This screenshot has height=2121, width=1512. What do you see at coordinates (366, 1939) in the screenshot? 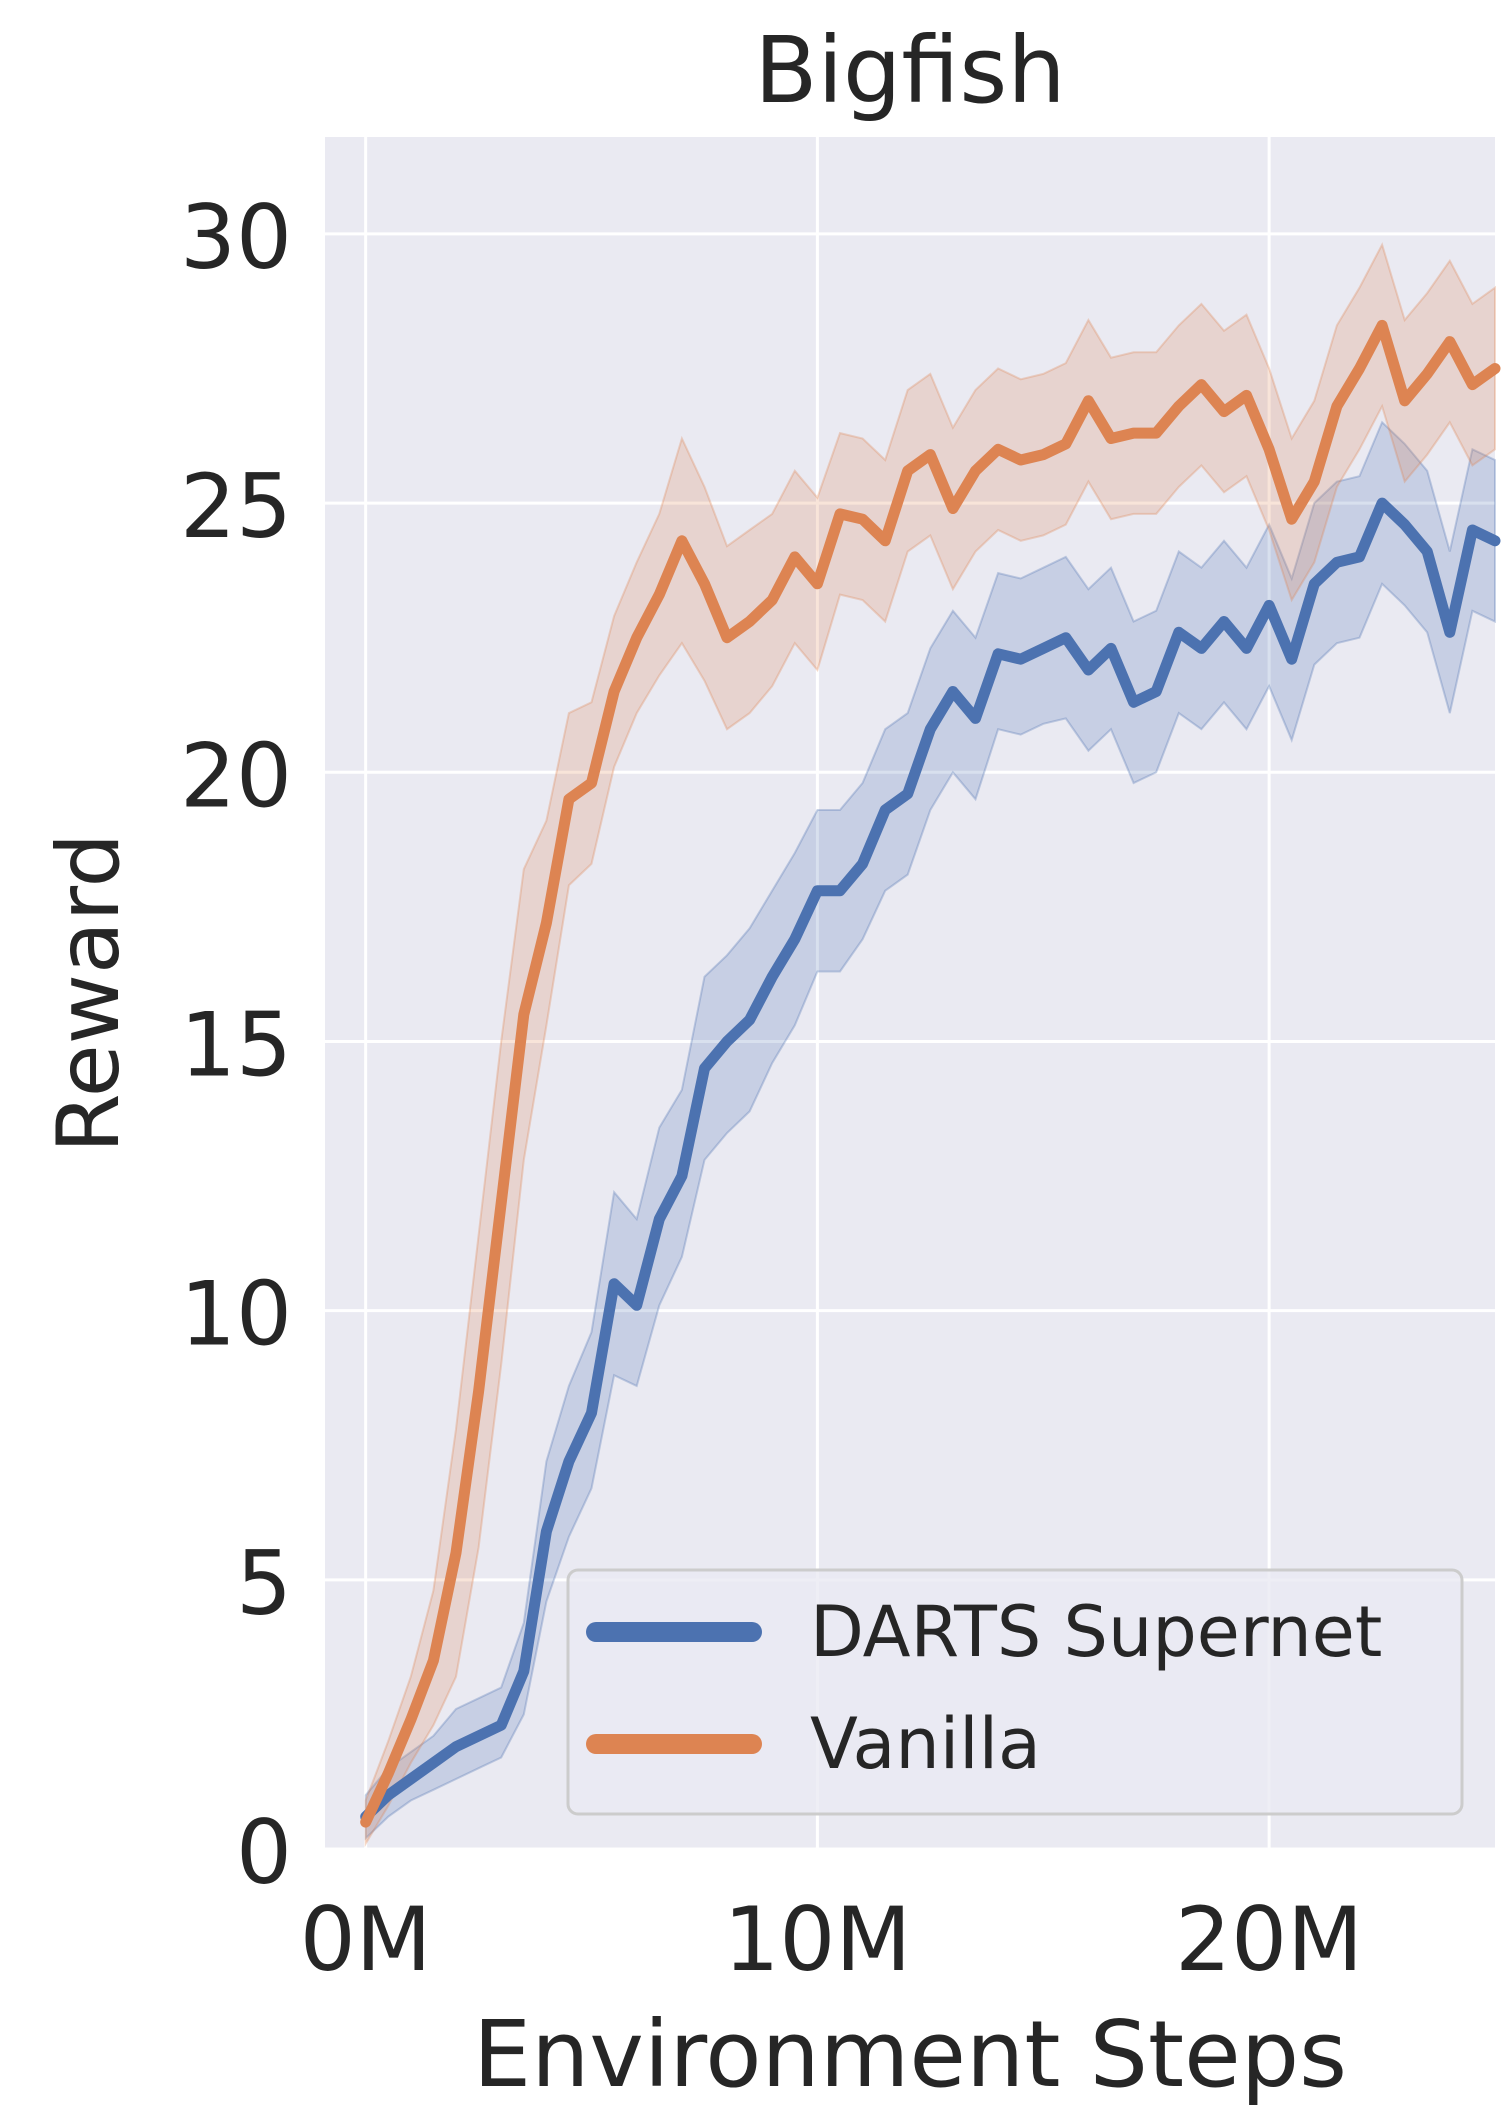
I see `x-tick-label: 0M` at bounding box center [366, 1939].